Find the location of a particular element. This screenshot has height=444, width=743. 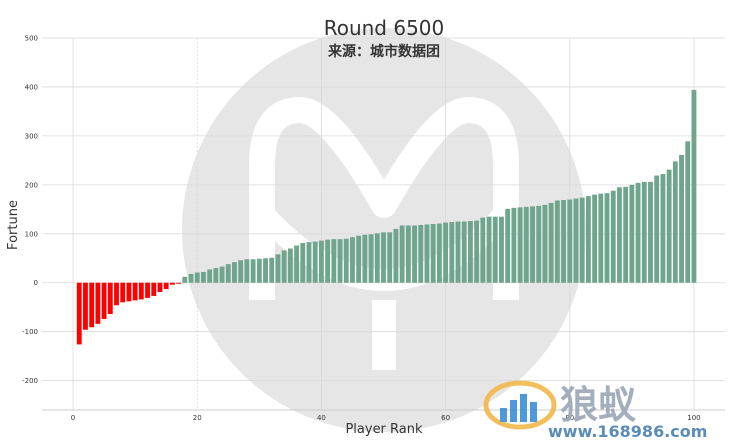

x-axis-label: Player Rank is located at coordinates (384, 429).